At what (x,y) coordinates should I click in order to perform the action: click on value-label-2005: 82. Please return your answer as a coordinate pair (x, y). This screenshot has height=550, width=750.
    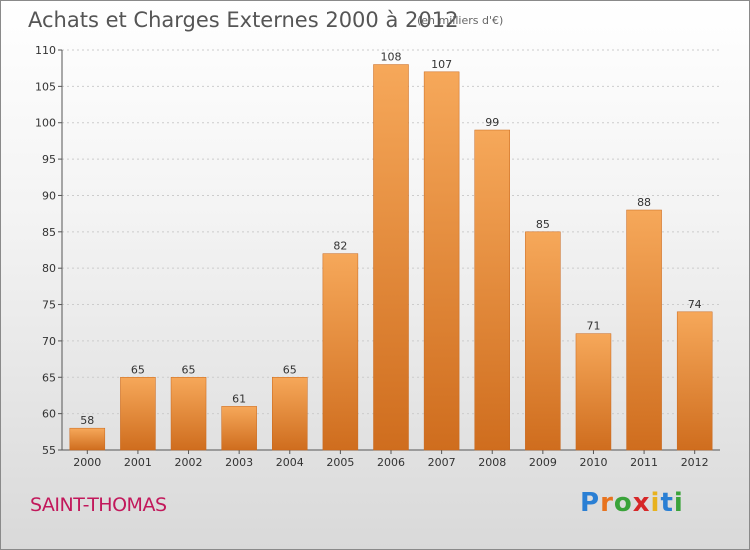
    Looking at the image, I should click on (340, 246).